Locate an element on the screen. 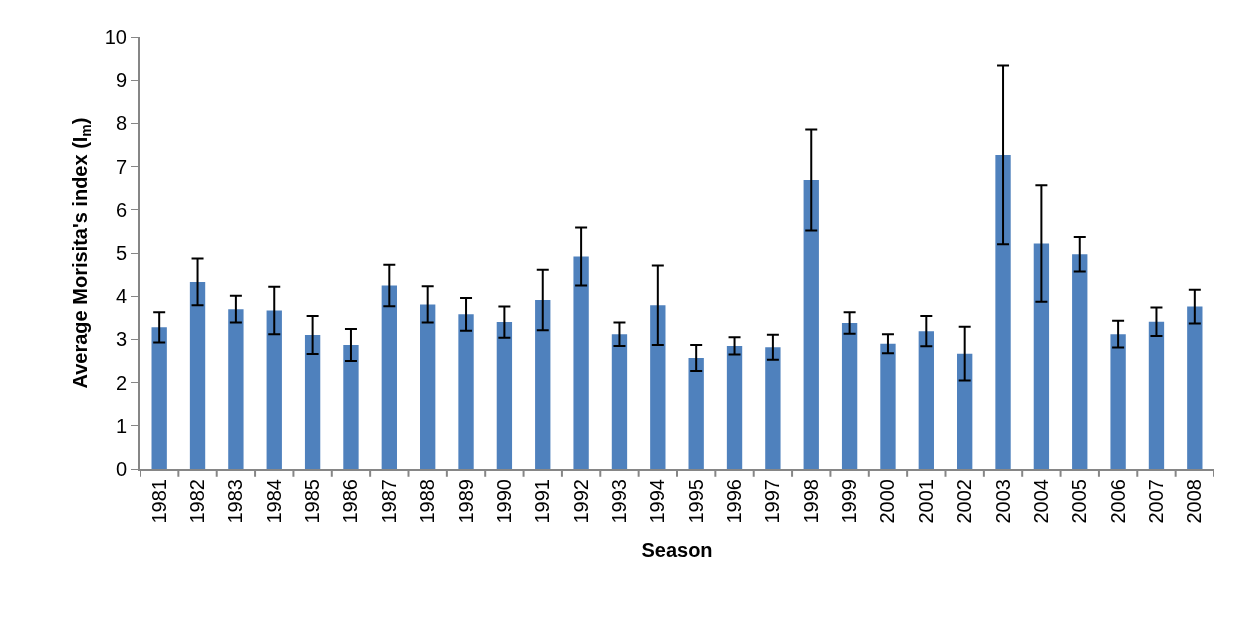  x-tick-label: 1999 is located at coordinates (849, 501).